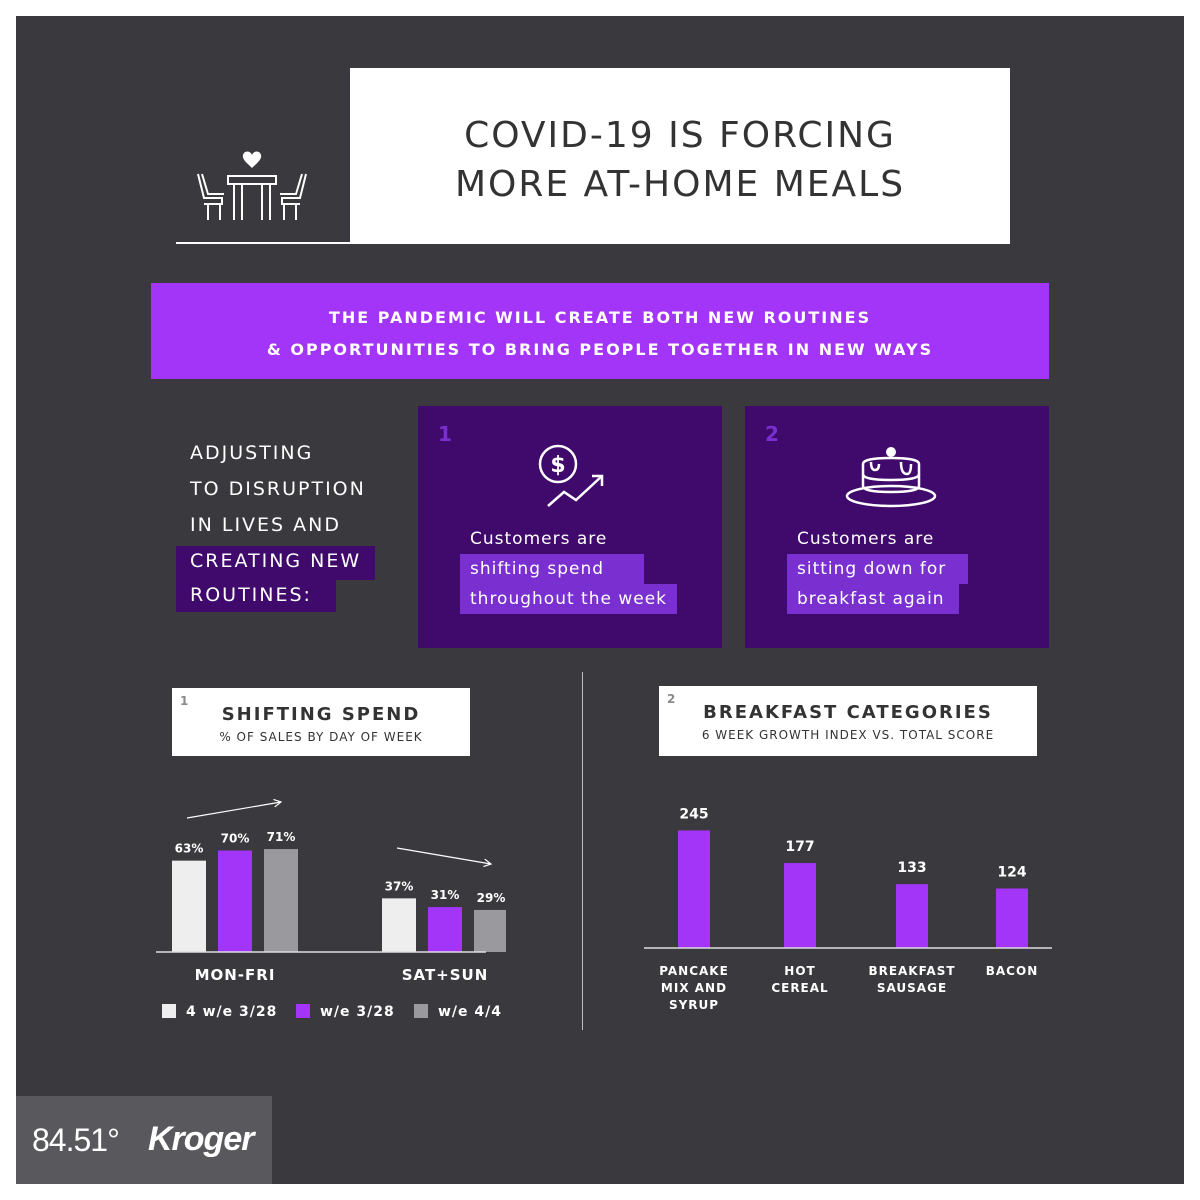 This screenshot has height=1200, width=1200. Describe the element at coordinates (552, 569) in the screenshot. I see `card-text-line2: shifting spend` at that location.